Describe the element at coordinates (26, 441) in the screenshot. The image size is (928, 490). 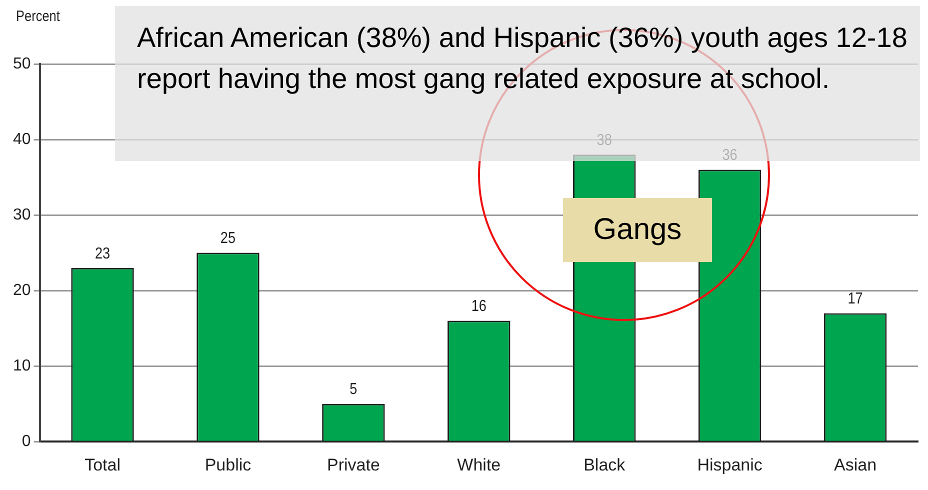
I see `y-tick-label: 0` at that location.